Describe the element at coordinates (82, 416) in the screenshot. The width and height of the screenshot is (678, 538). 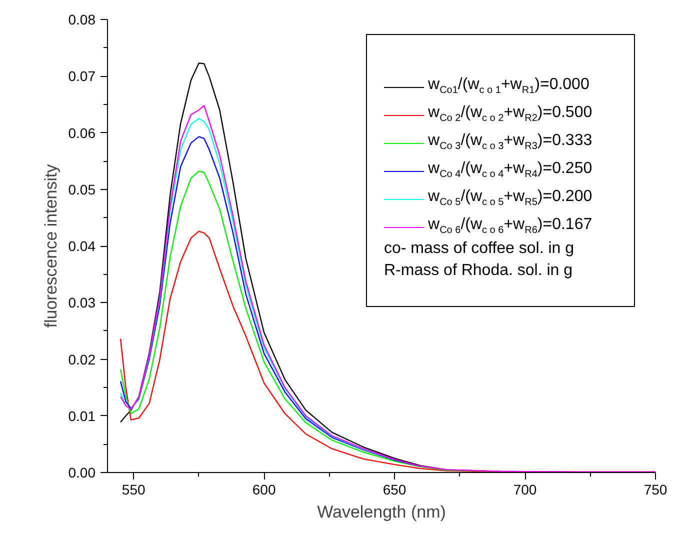
I see `y-tick-label: 0.01` at that location.